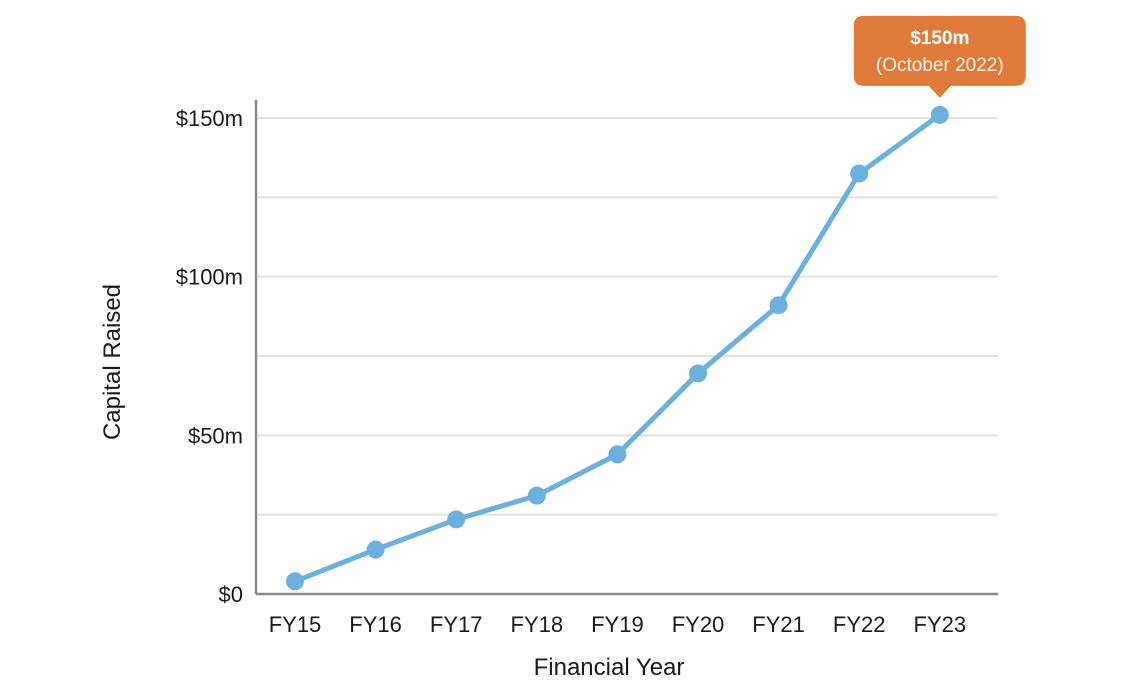  Describe the element at coordinates (295, 624) in the screenshot. I see `x-tick-label: FY15` at that location.